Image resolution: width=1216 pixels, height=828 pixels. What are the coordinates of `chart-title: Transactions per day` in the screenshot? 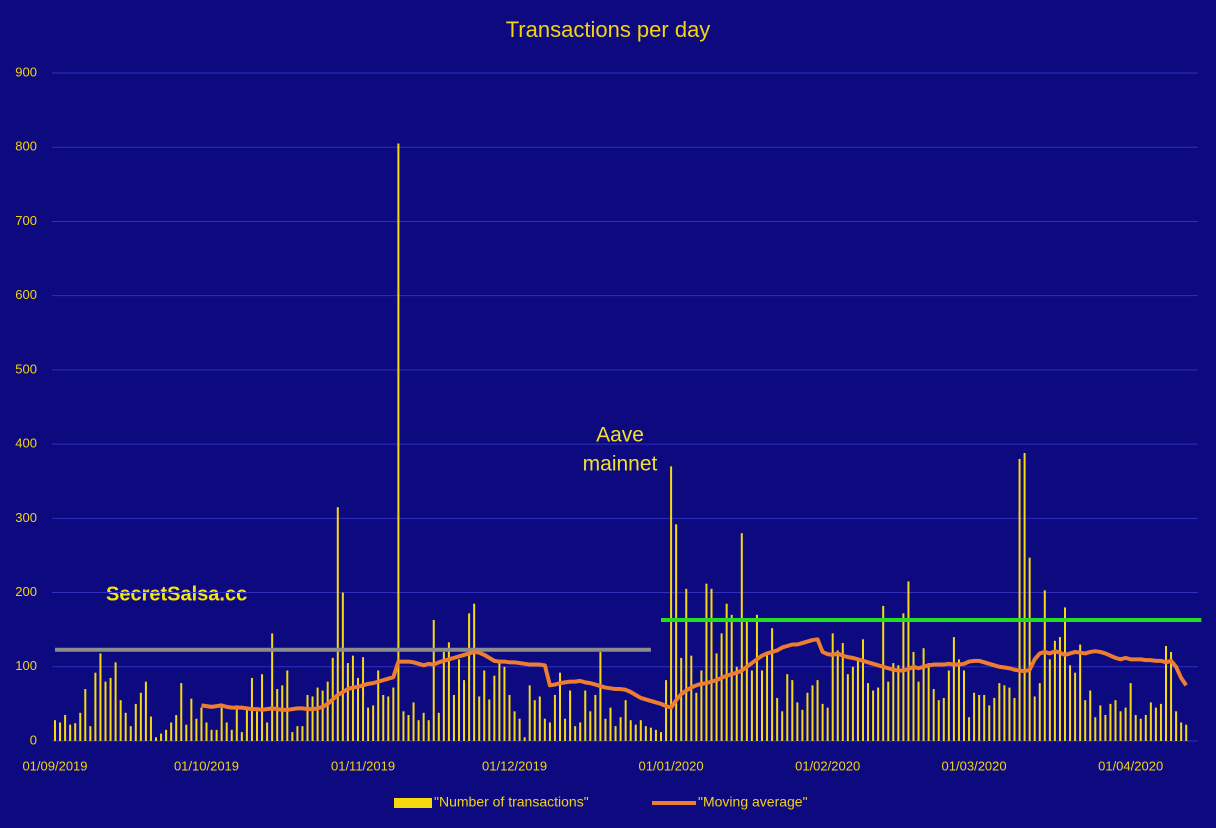 It's located at (608, 29).